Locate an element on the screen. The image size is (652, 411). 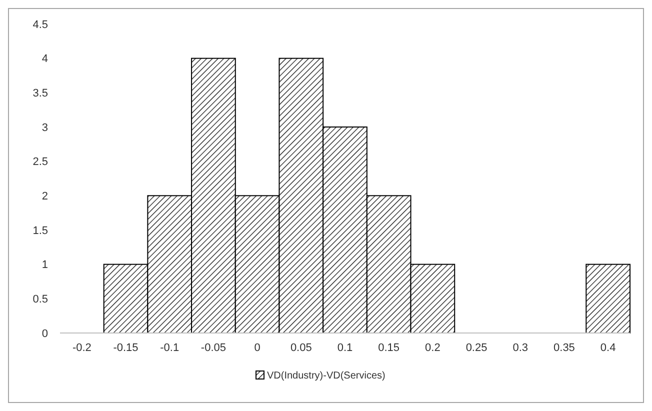
y-tick-label: 4 is located at coordinates (45, 59).